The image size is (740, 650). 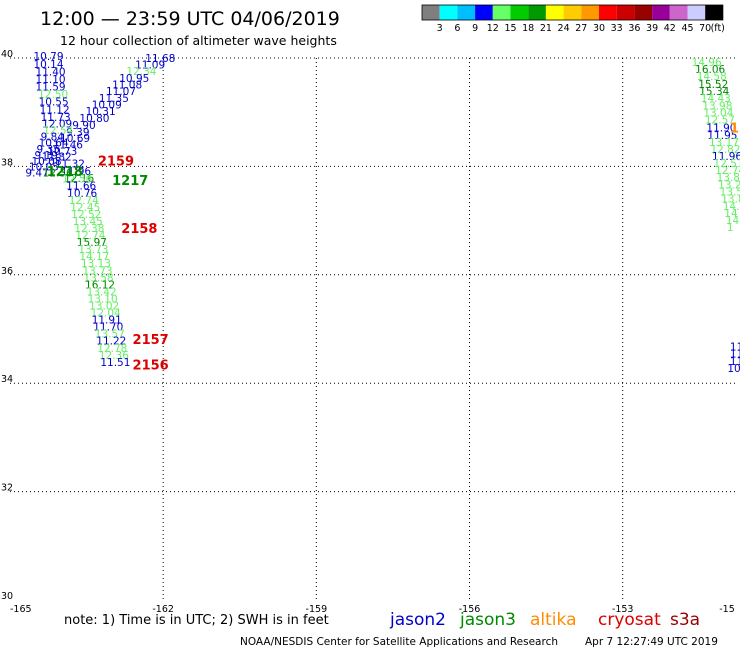 I want to click on wave-height-label: 10.05, so click(x=44, y=168).